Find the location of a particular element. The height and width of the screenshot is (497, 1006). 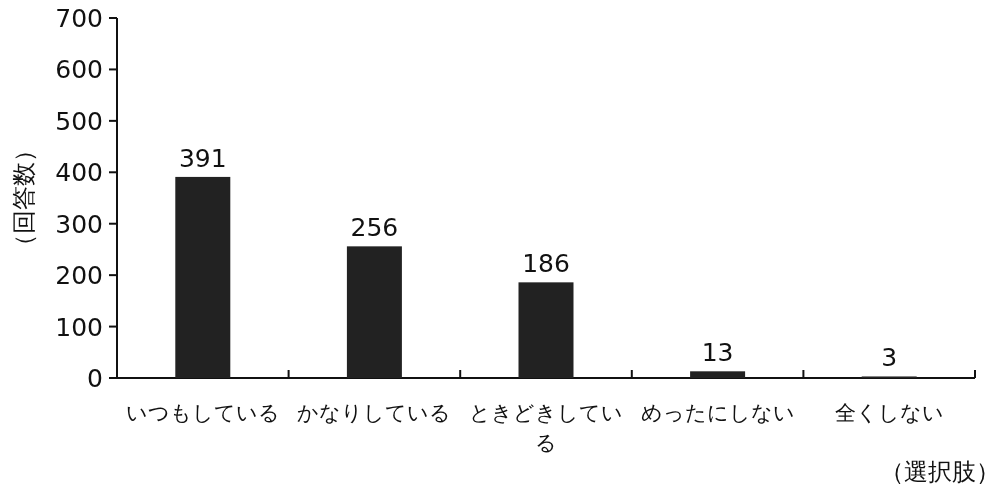

y-tick-label: 200 is located at coordinates (79, 276).